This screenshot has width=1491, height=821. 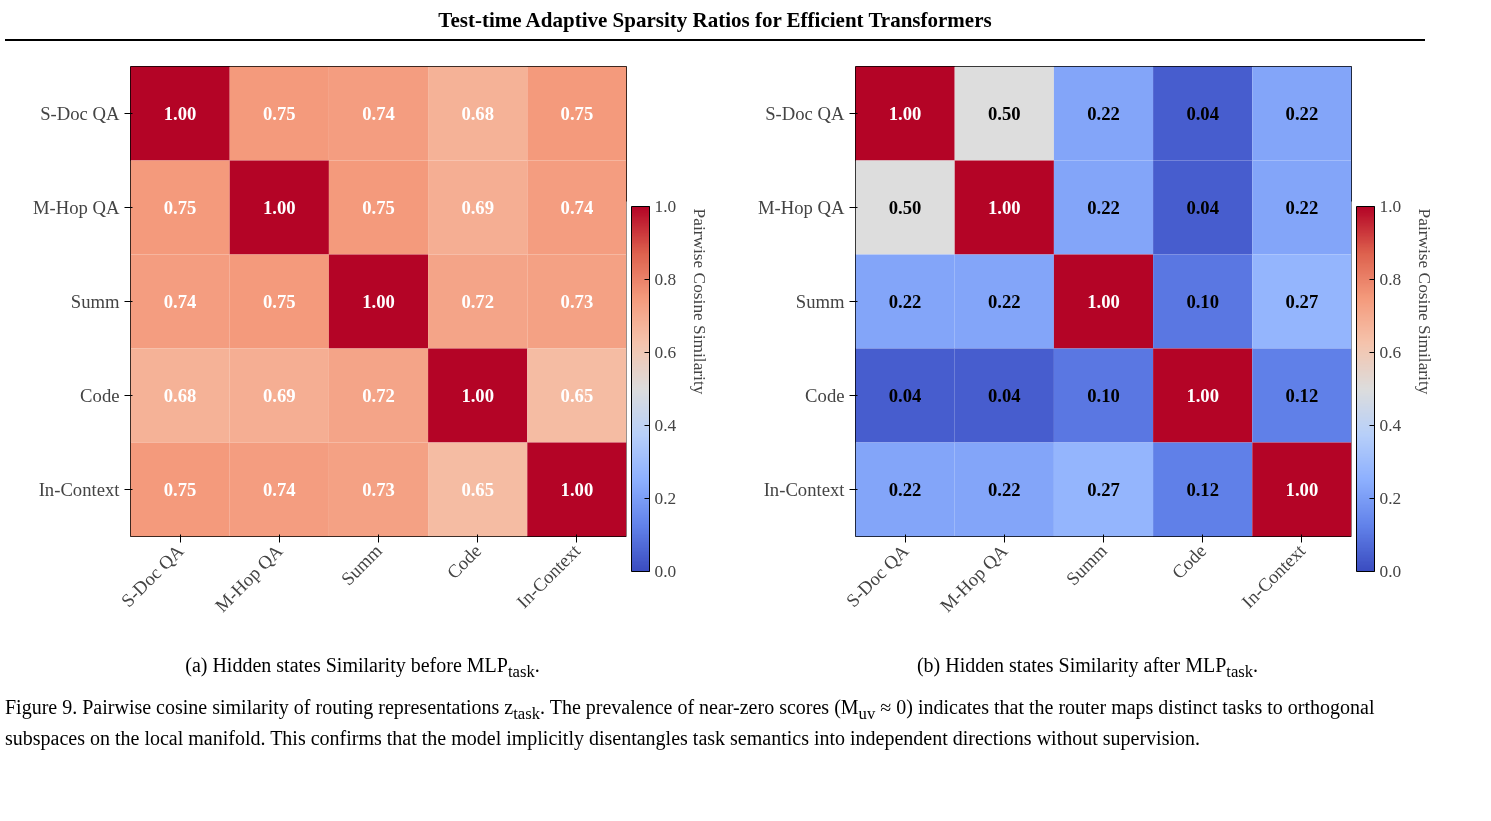 What do you see at coordinates (1087, 668) in the screenshot?
I see `text: (b) Hidden states Similarity after MLP$_{task}$.` at bounding box center [1087, 668].